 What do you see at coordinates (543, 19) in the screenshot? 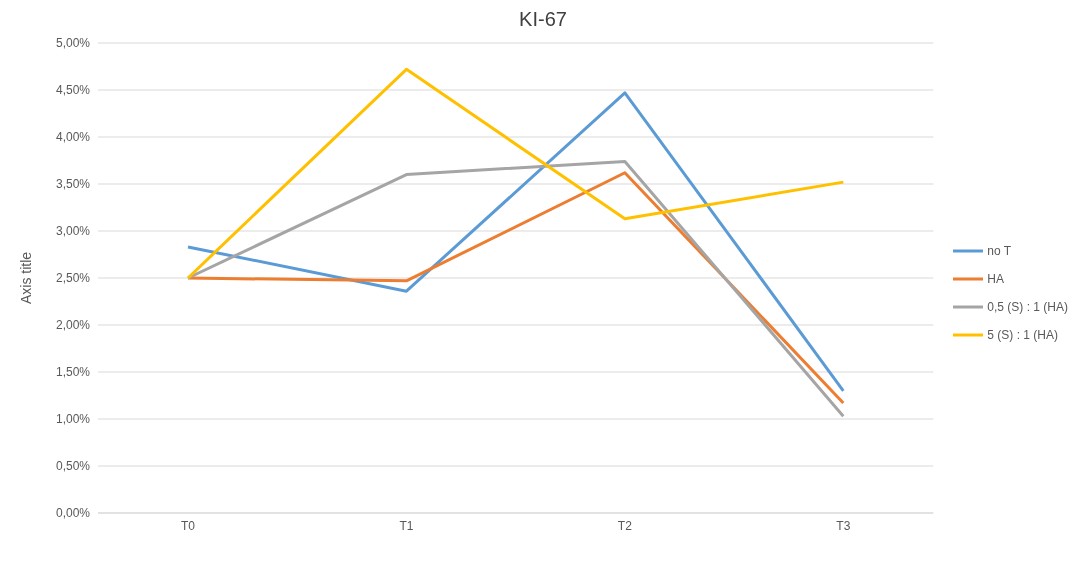
I see `chart-title: KI-67` at bounding box center [543, 19].